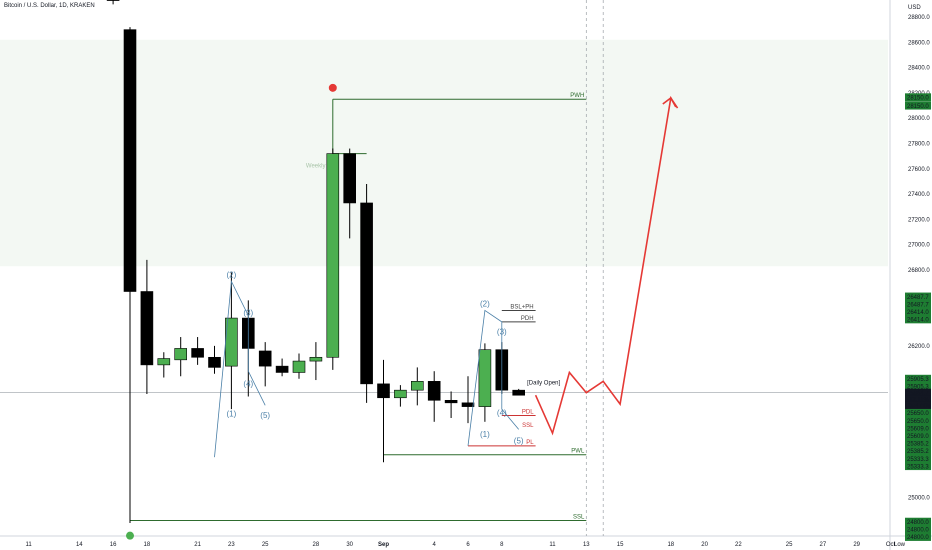 The width and height of the screenshot is (932, 550). I want to click on price-tick-label: 28400.0, so click(919, 69).